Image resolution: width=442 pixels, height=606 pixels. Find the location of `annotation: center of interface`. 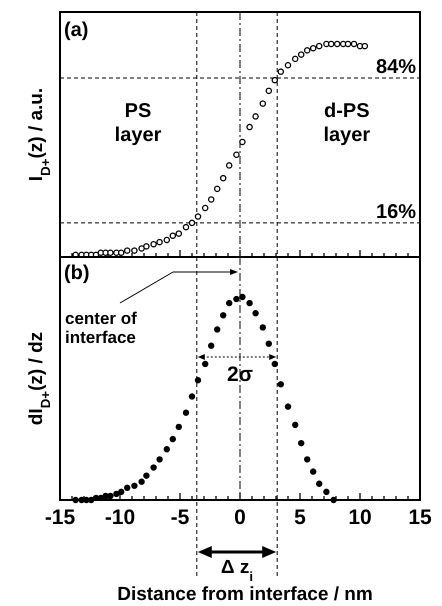

annotation: center of interface is located at coordinates (101, 328).